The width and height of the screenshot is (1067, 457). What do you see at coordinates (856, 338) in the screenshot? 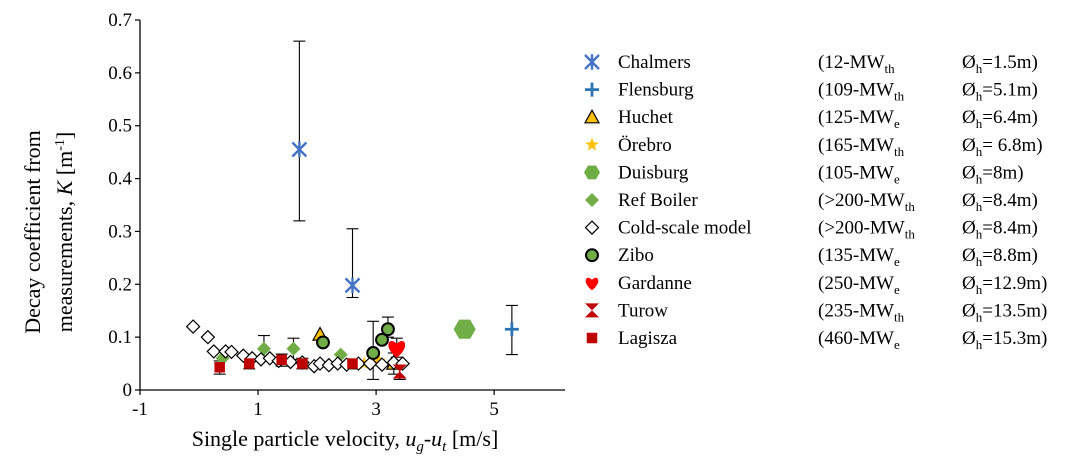
I see `legend-info-power: (460-MW` at bounding box center [856, 338].